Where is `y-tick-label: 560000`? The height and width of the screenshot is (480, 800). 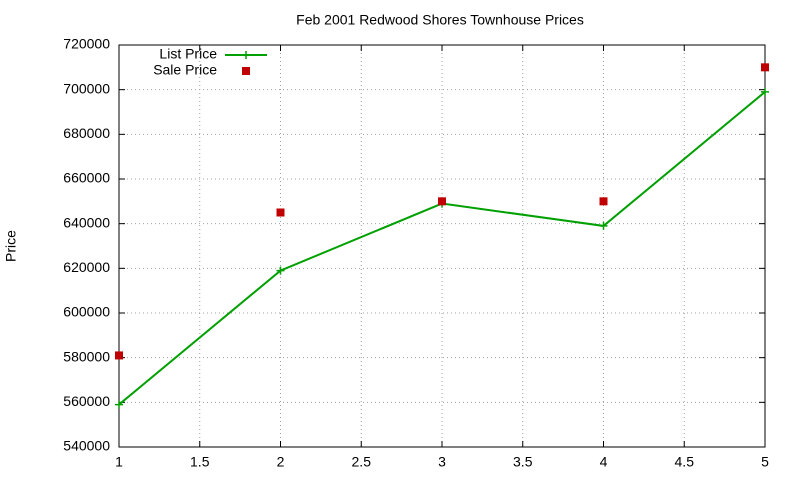 y-tick-label: 560000 is located at coordinates (86, 401).